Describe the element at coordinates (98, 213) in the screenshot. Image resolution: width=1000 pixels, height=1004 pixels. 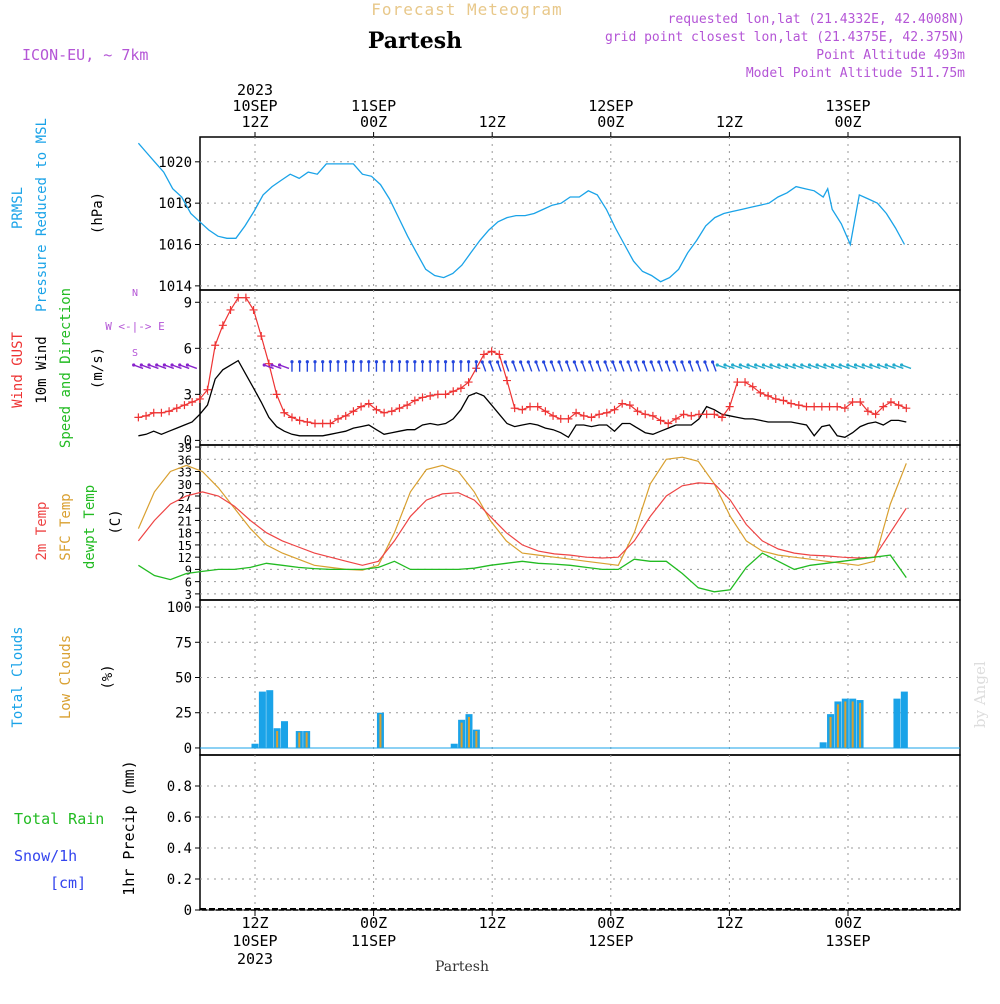
I see `pressure-unit: (hPa)` at that location.